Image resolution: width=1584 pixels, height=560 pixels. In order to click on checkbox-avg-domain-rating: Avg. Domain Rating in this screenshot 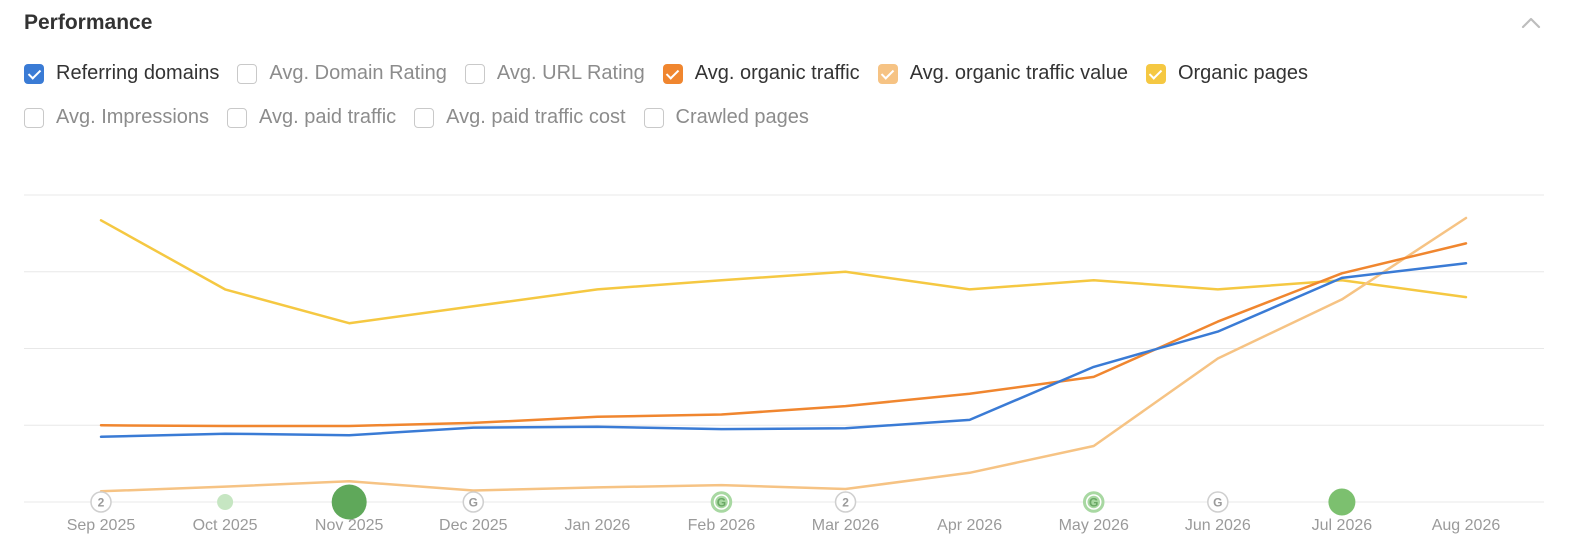, I will do `click(342, 73)`.